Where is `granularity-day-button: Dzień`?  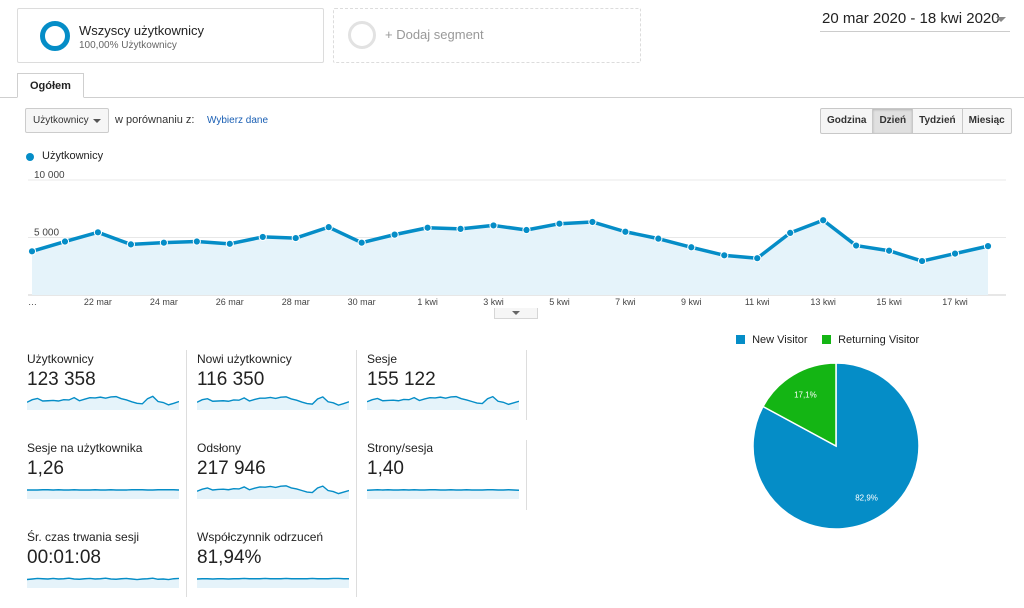
granularity-day-button: Dzień is located at coordinates (892, 121).